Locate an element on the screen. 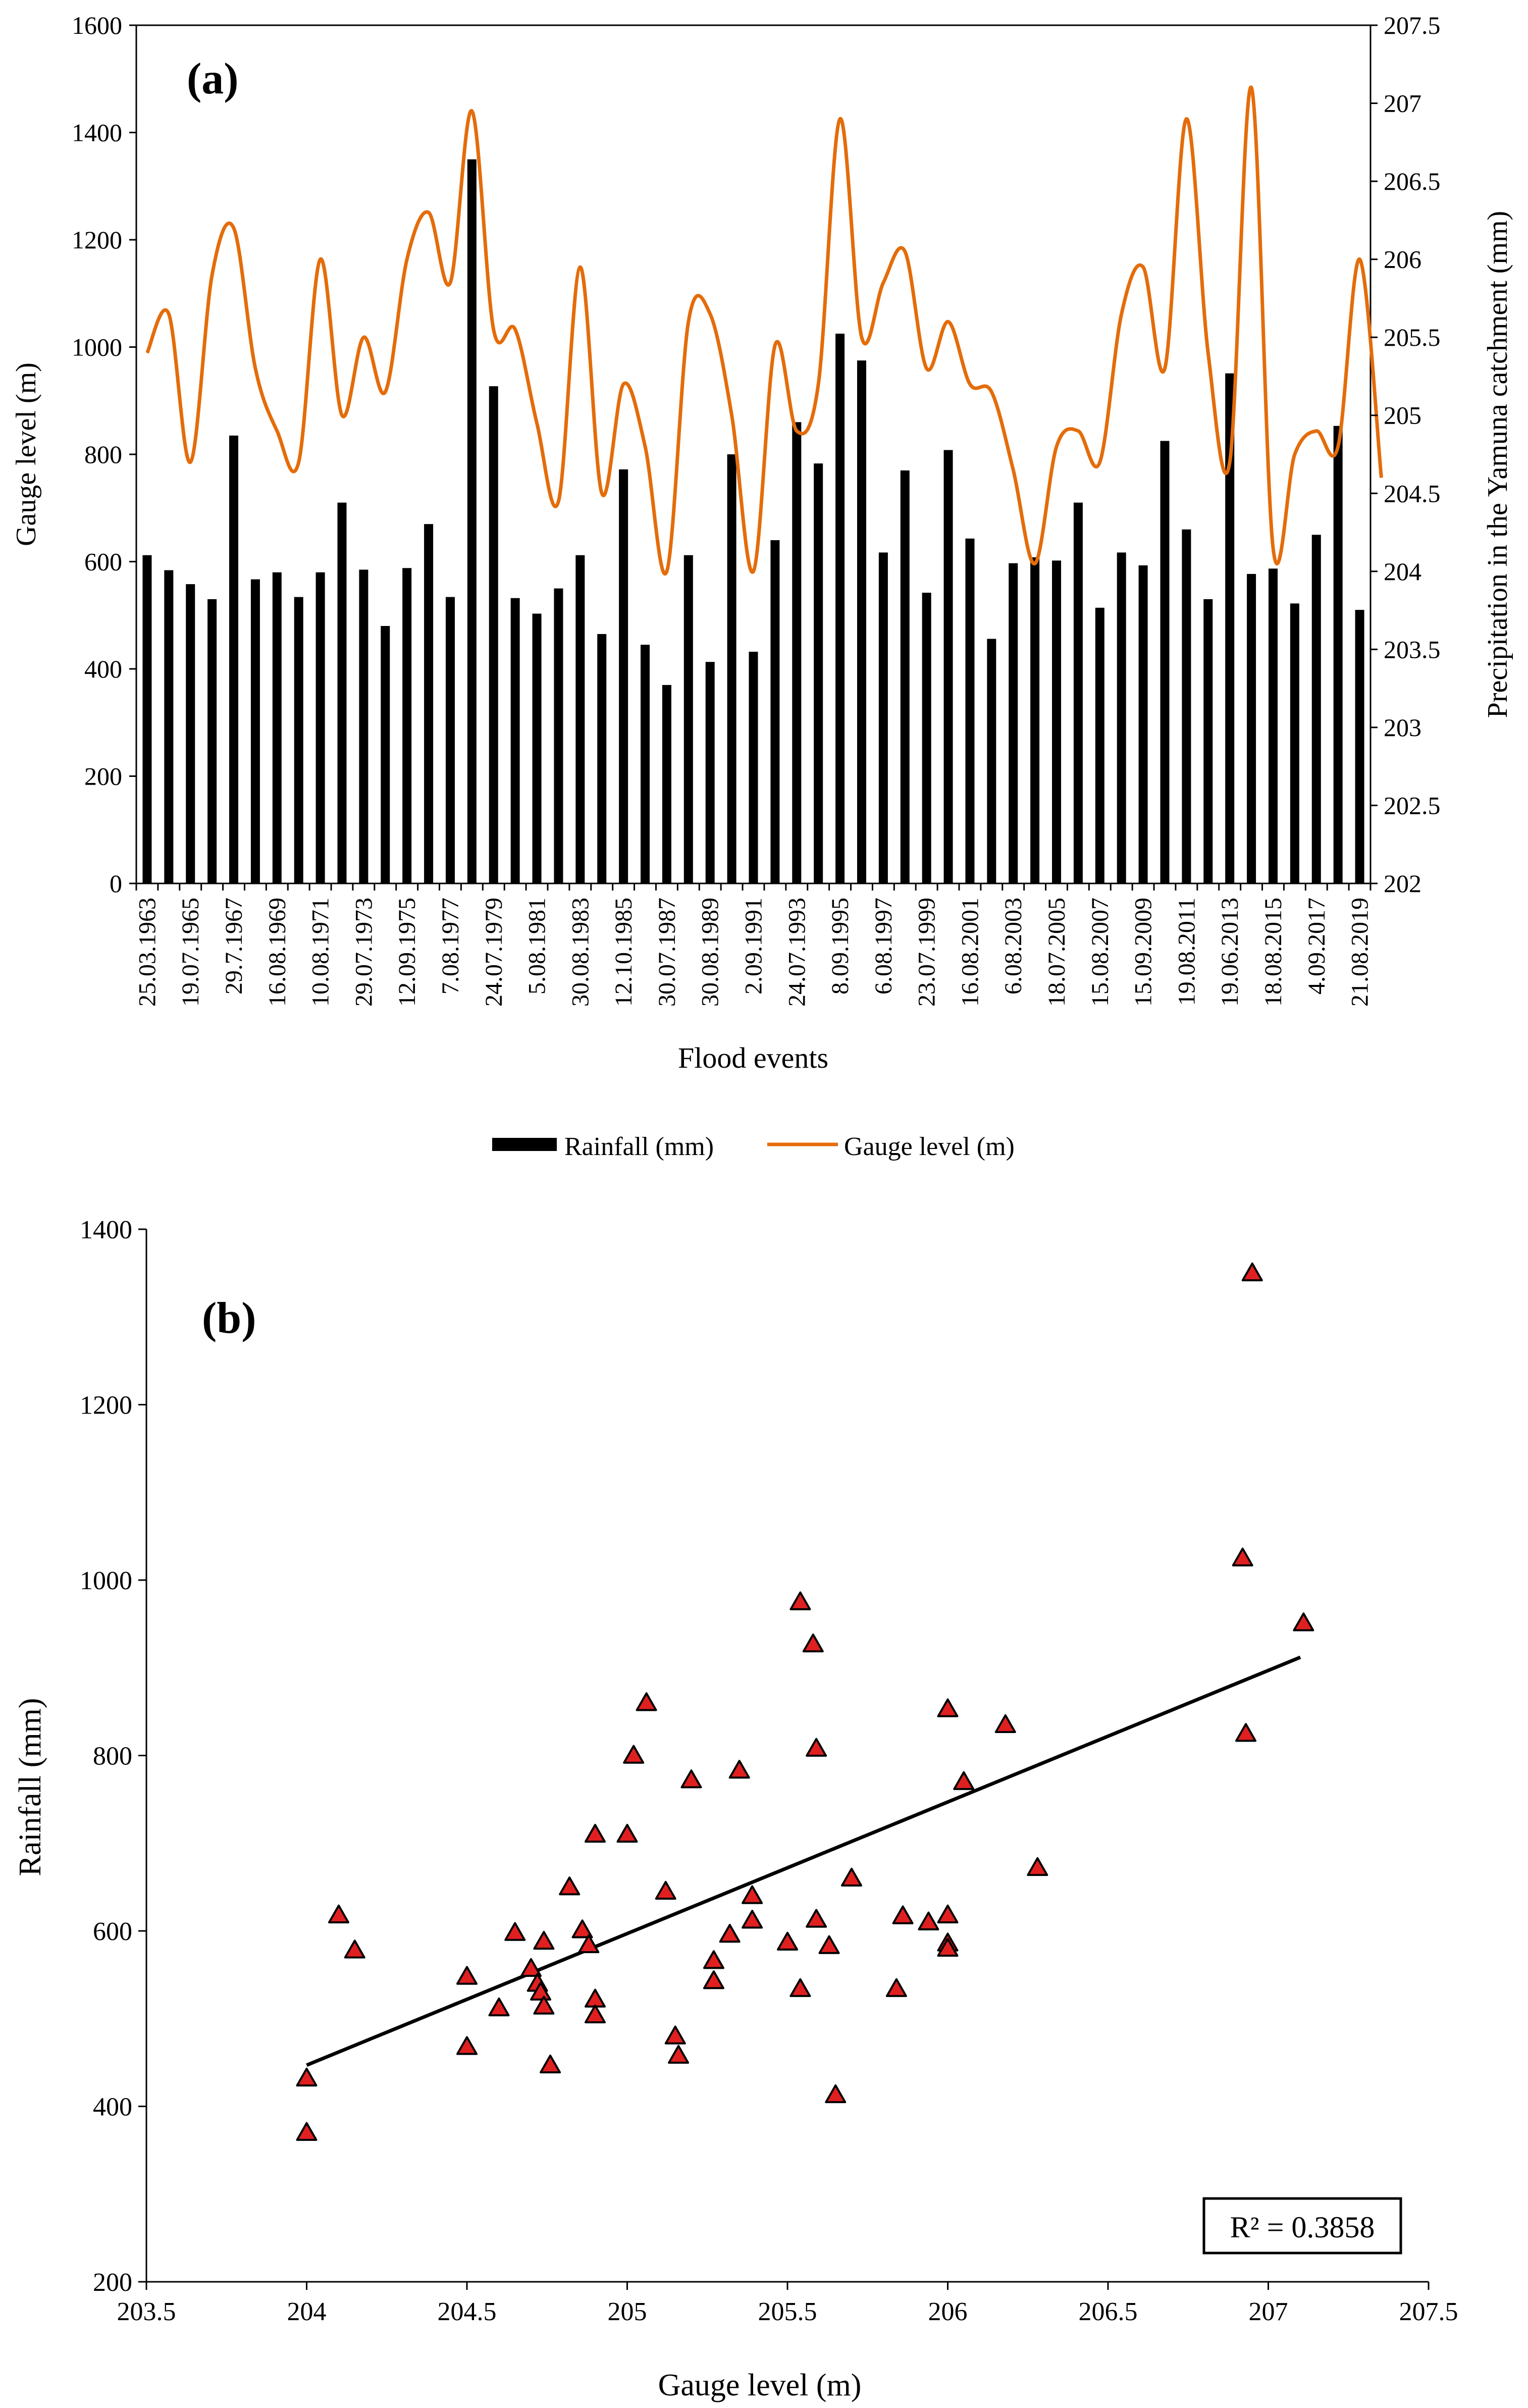 The width and height of the screenshot is (1528, 2408). x-tick-label: 12.10.1985 is located at coordinates (623, 952).